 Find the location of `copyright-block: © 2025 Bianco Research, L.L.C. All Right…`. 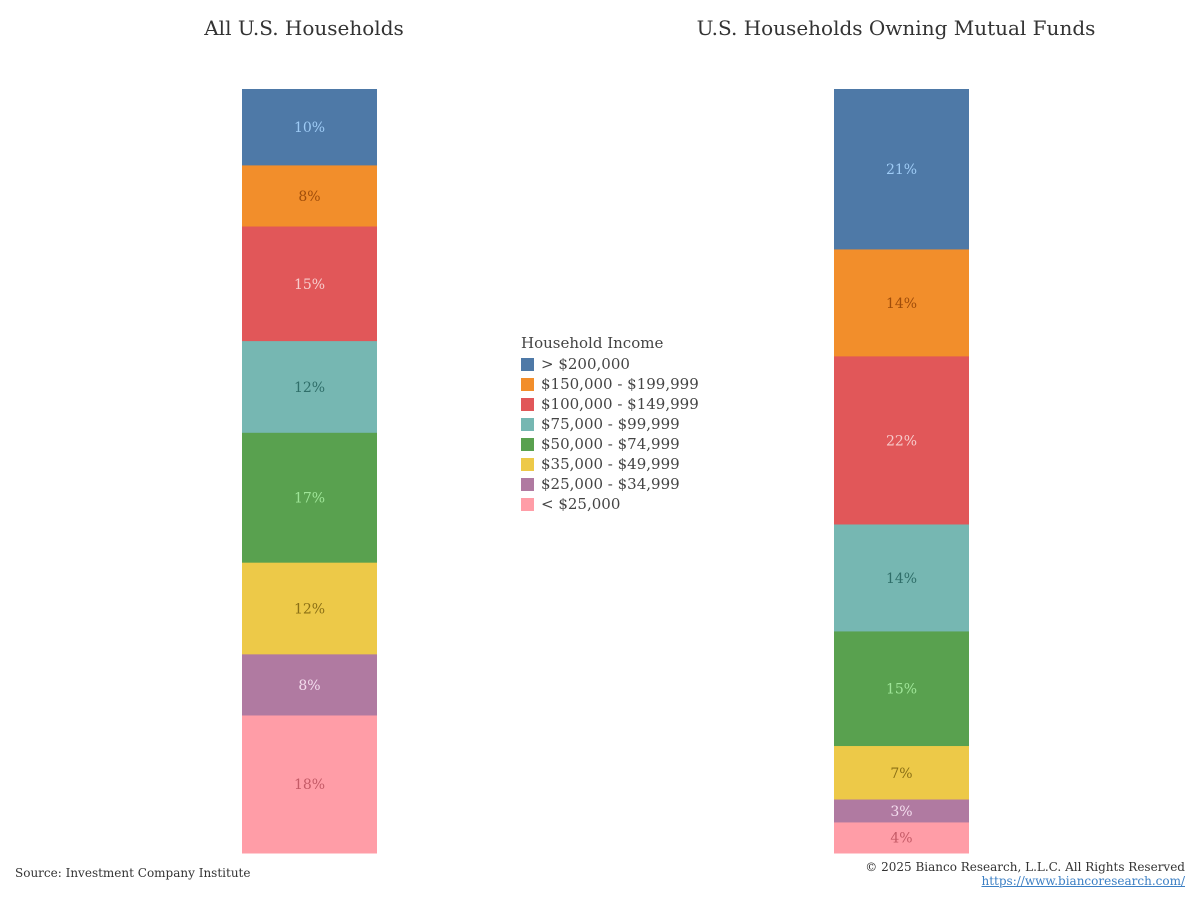

copyright-block: © 2025 Bianco Research, L.L.C. All Right… is located at coordinates (1025, 874).